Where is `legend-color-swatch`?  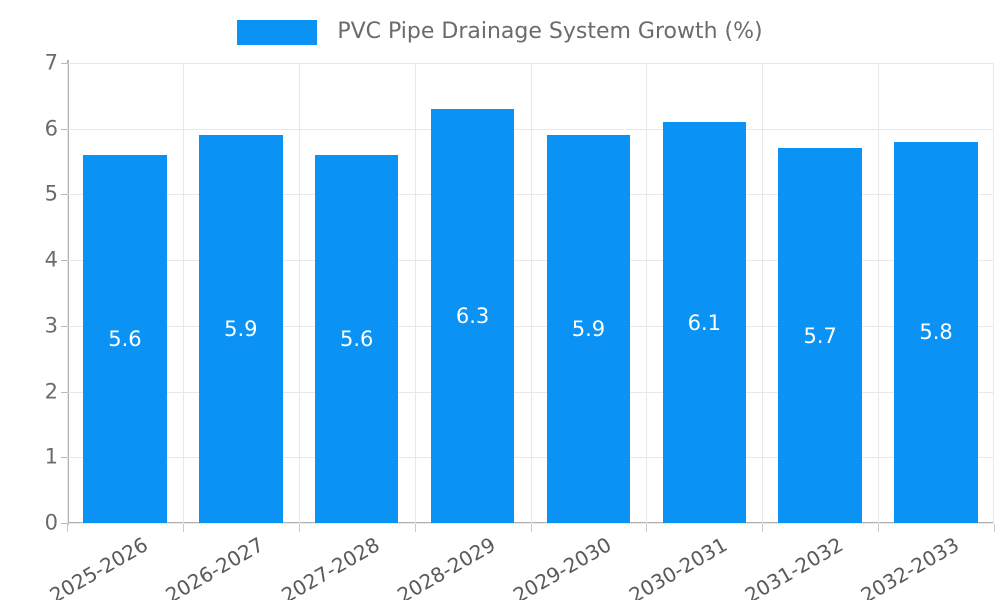
legend-color-swatch is located at coordinates (277, 32).